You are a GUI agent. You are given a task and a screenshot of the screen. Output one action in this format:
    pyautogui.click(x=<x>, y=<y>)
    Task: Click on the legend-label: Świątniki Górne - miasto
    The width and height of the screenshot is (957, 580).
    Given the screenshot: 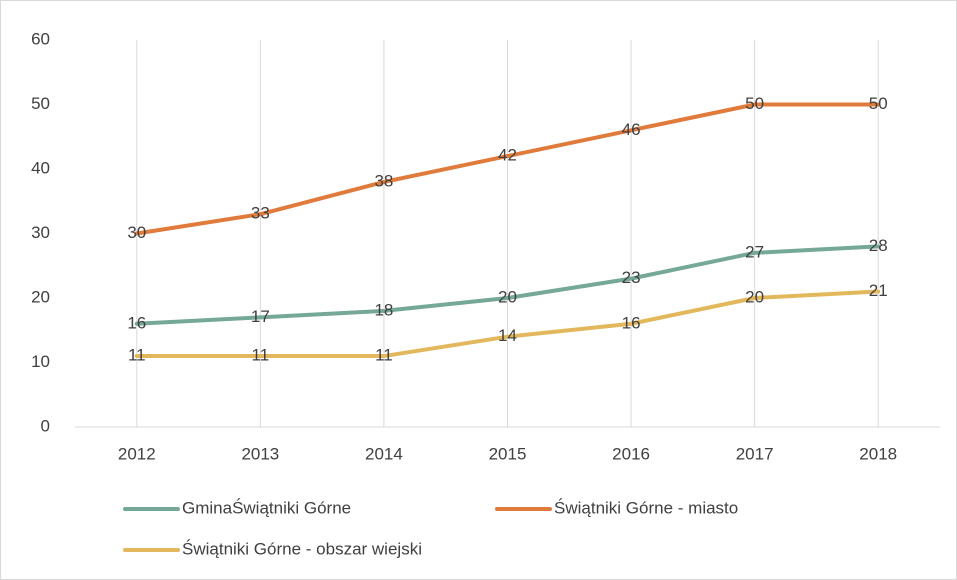 What is the action you would take?
    pyautogui.click(x=646, y=507)
    